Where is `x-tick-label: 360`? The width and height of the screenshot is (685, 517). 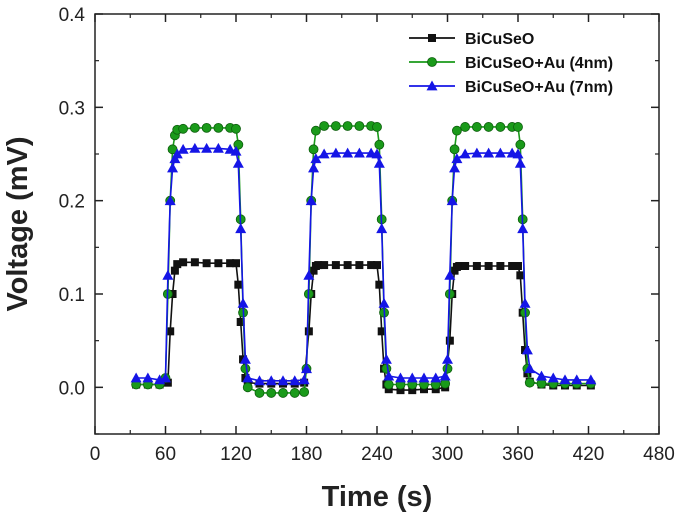 x-tick-label: 360 is located at coordinates (518, 454).